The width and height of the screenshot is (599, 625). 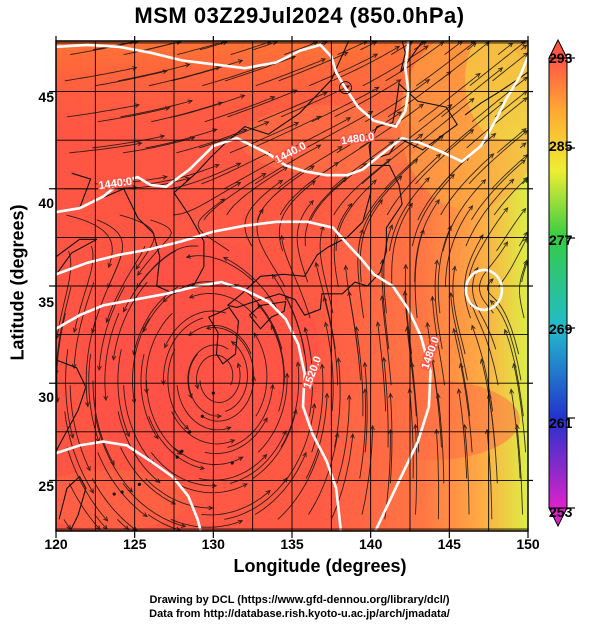 I want to click on y-tick-label: 40, so click(x=46, y=203).